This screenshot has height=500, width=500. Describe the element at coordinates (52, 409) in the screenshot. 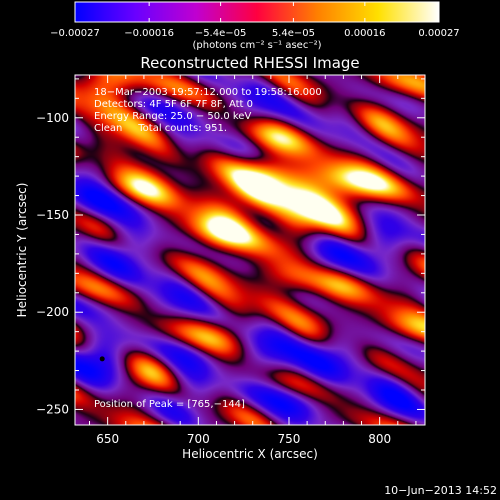

I see `y-tick-label: −250` at that location.